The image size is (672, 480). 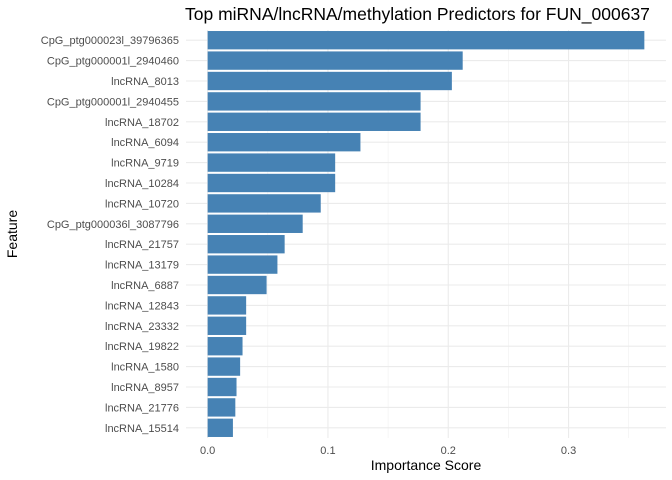 I want to click on y-tick-label: lncRNA_6094, so click(x=145, y=143).